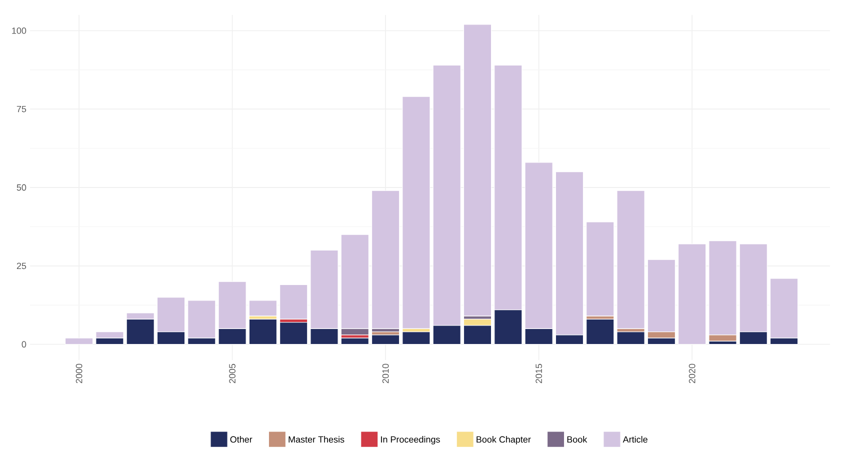 The image size is (856, 472). Describe the element at coordinates (635, 439) in the screenshot. I see `legend-label: Article` at that location.